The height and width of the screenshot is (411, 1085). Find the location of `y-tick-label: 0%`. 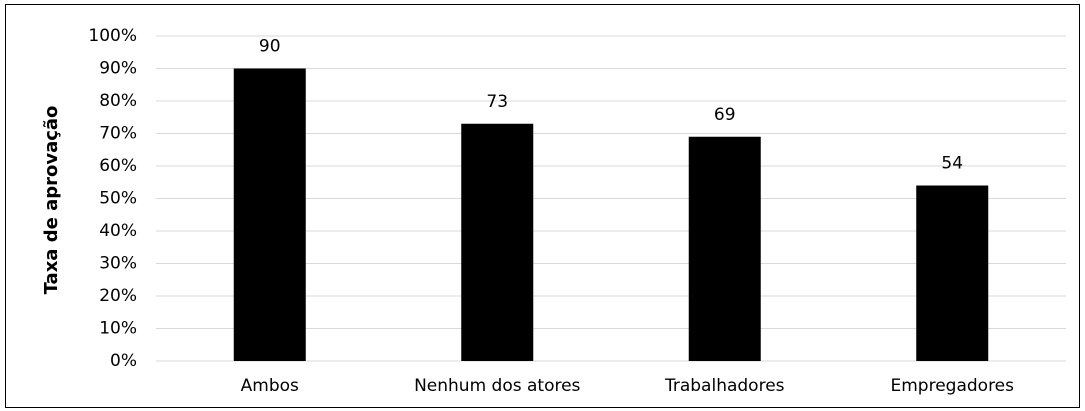

y-tick-label: 0% is located at coordinates (123, 361).